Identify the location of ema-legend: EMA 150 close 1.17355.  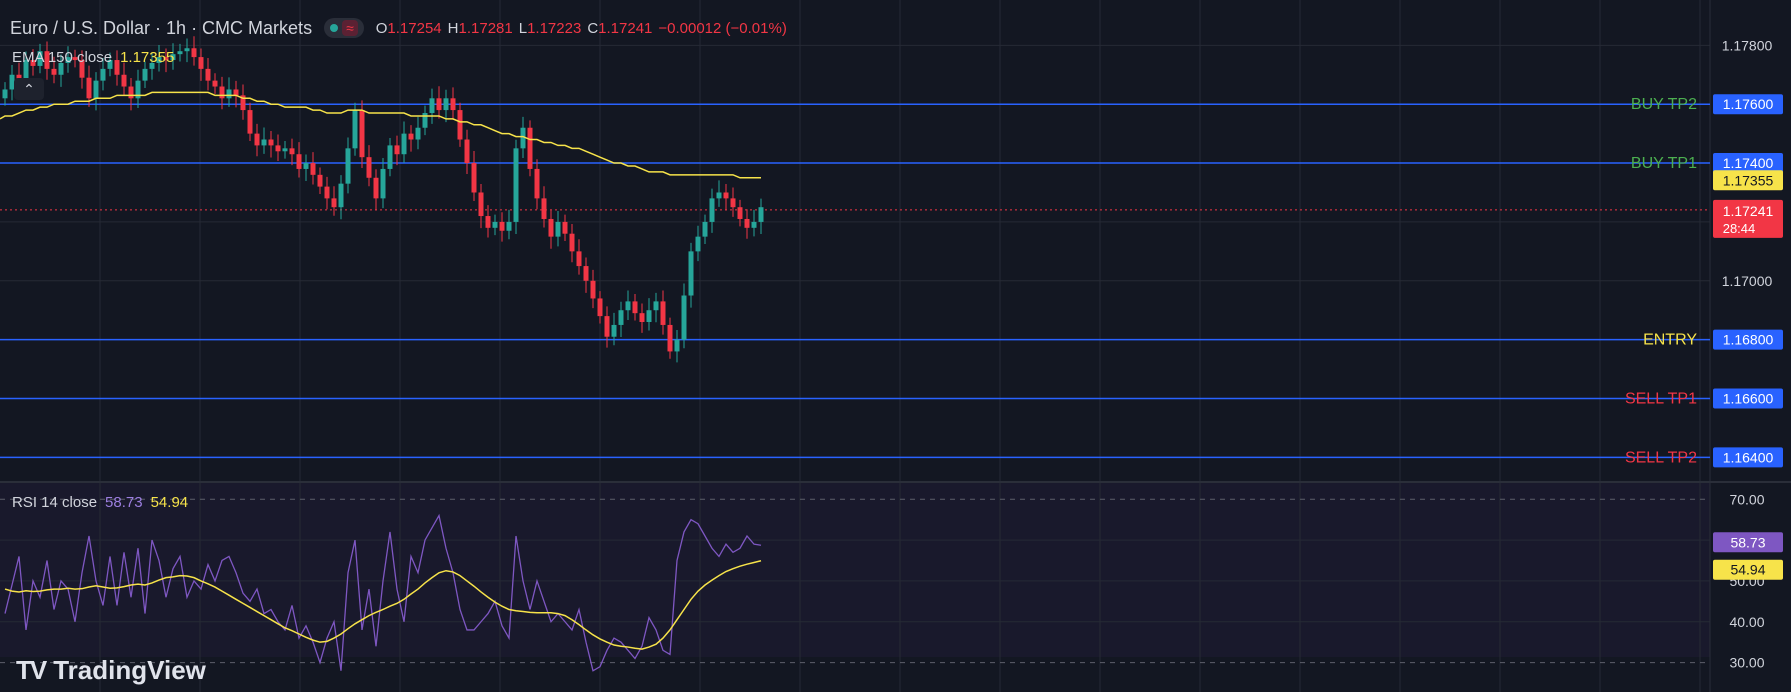
(93, 57).